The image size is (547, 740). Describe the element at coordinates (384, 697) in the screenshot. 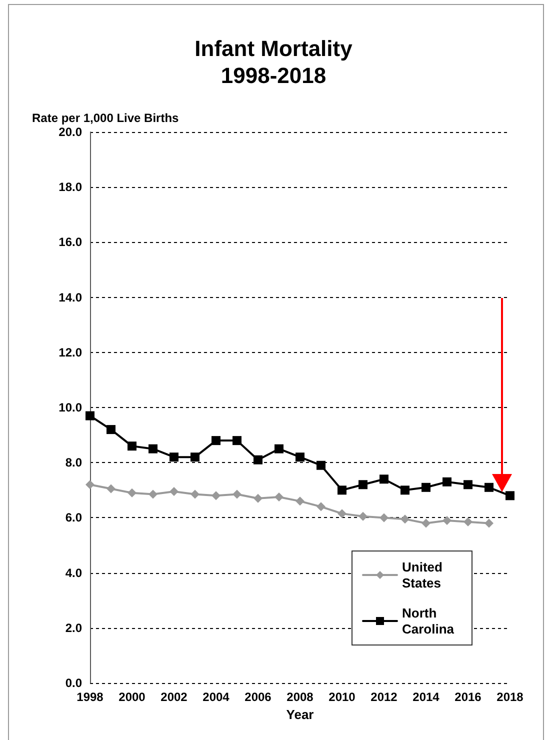

I see `x-tick-label: 2012` at that location.